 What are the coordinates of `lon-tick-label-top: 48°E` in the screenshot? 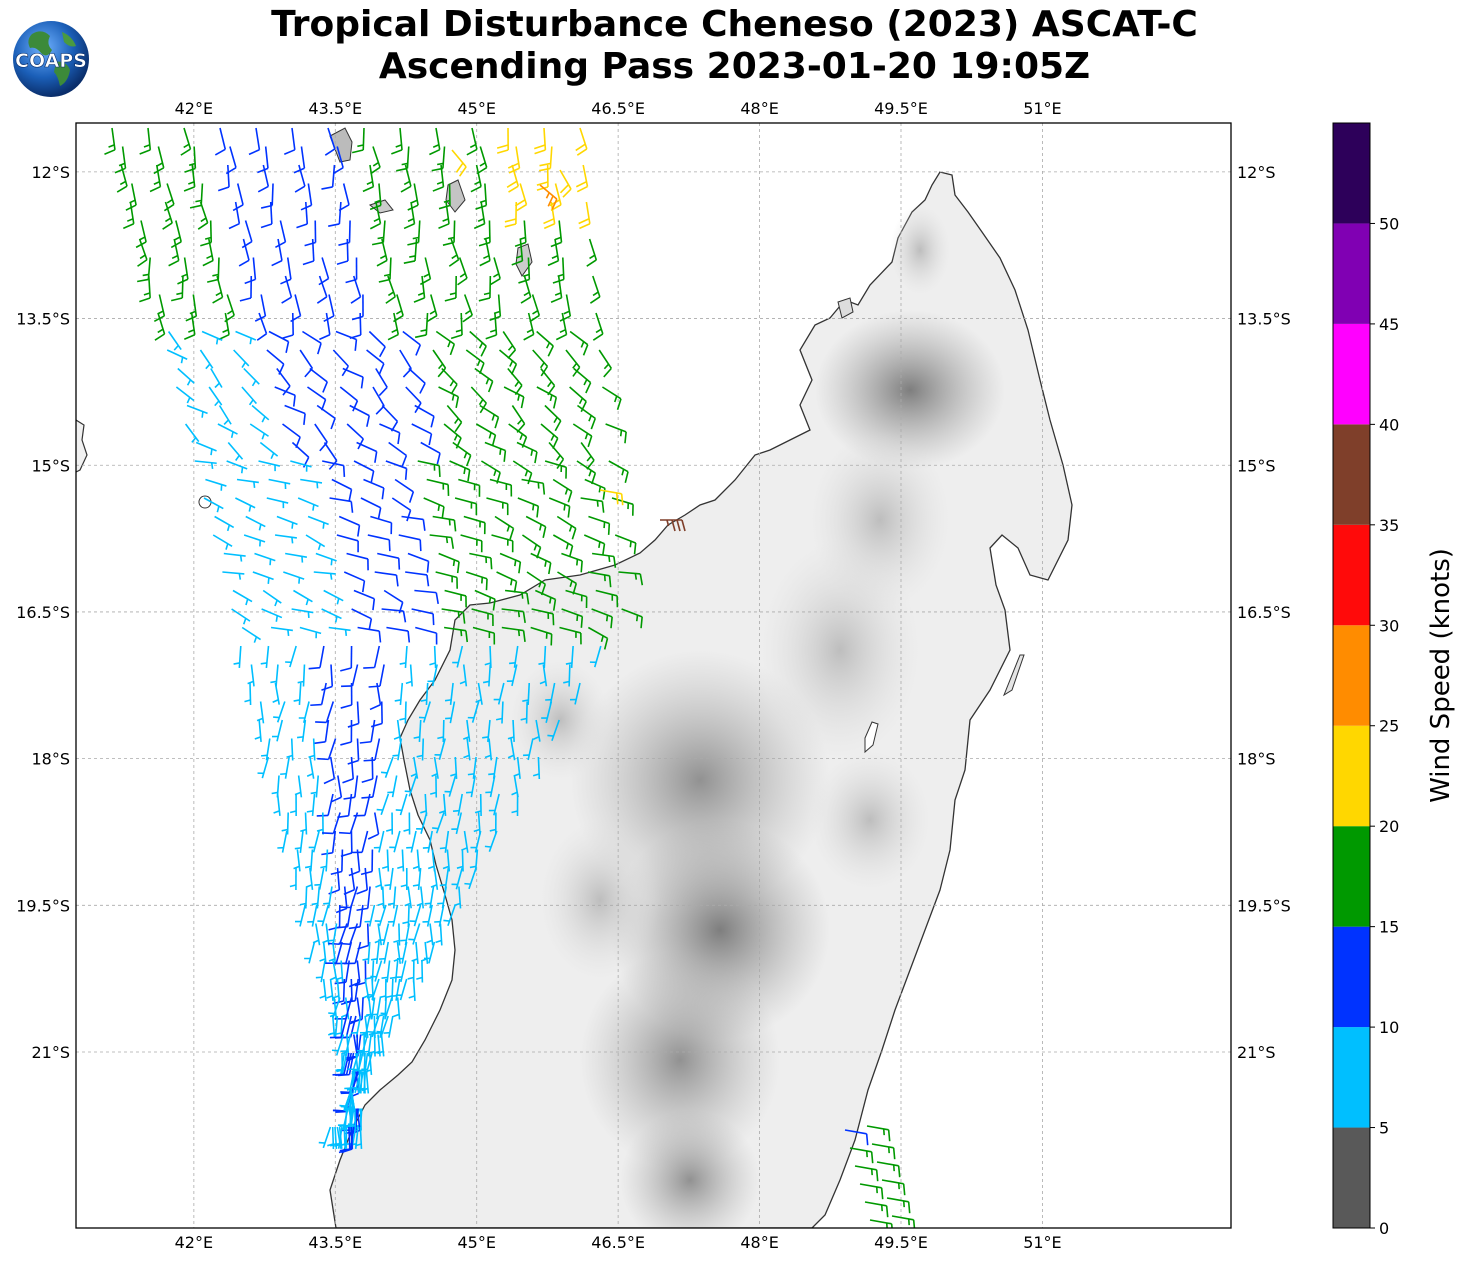 It's located at (759, 108).